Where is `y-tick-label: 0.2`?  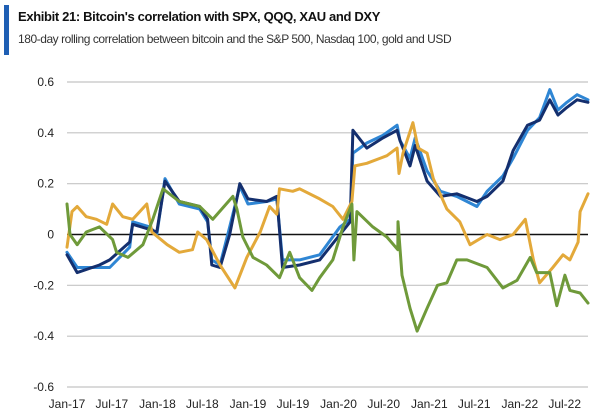 y-tick-label: 0.2 is located at coordinates (45, 184).